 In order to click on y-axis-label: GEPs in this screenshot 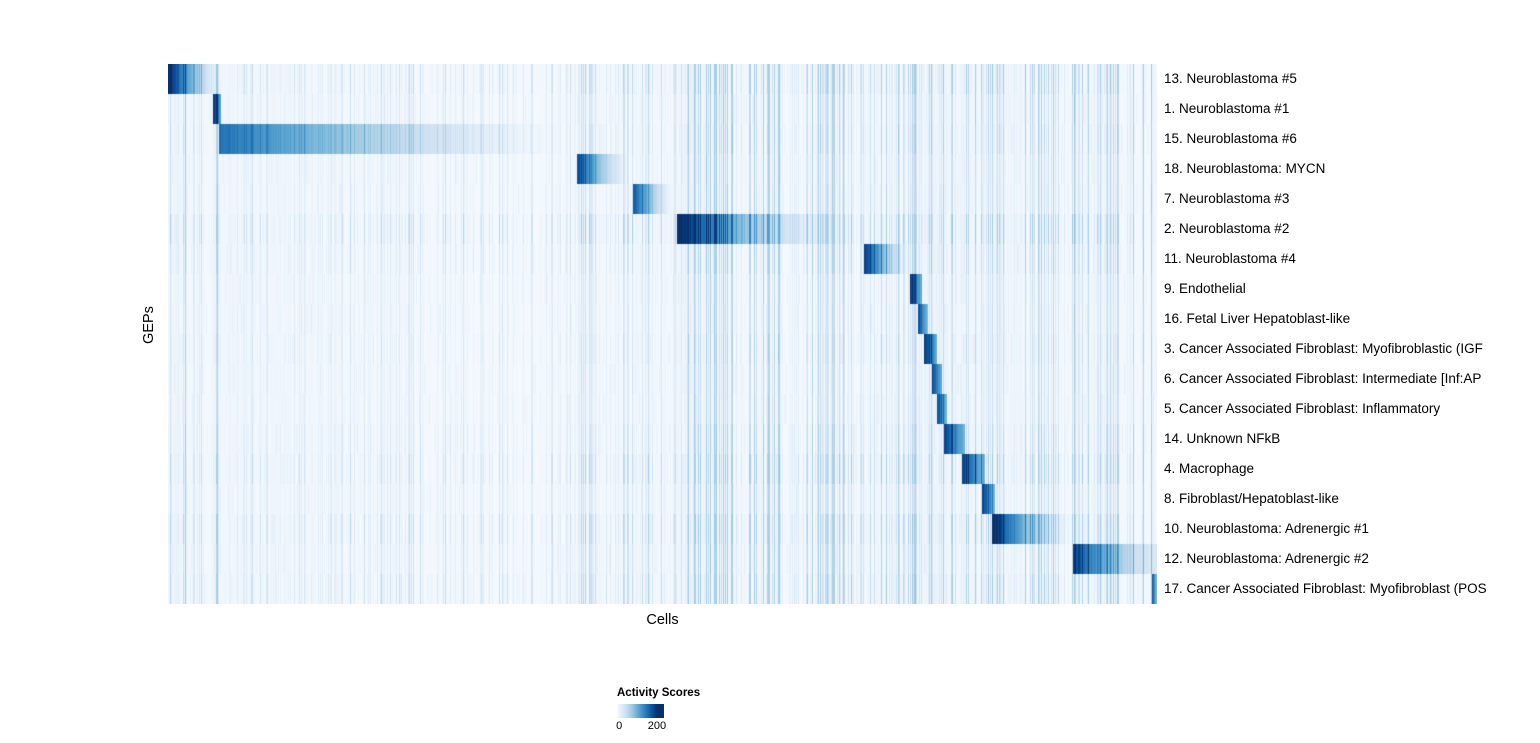, I will do `click(149, 325)`.